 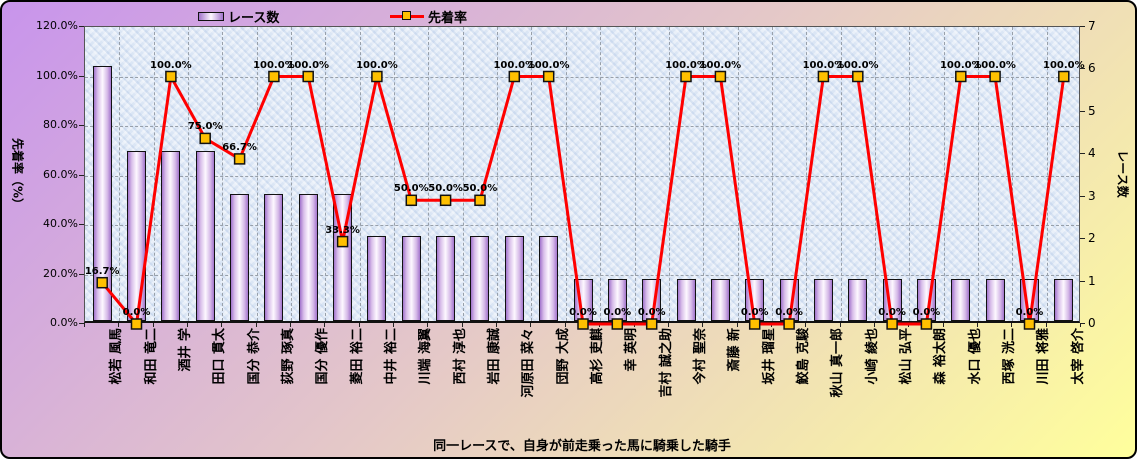 I want to click on x-axis-label-slot: 高杉 吏麒, so click(x=585, y=378).